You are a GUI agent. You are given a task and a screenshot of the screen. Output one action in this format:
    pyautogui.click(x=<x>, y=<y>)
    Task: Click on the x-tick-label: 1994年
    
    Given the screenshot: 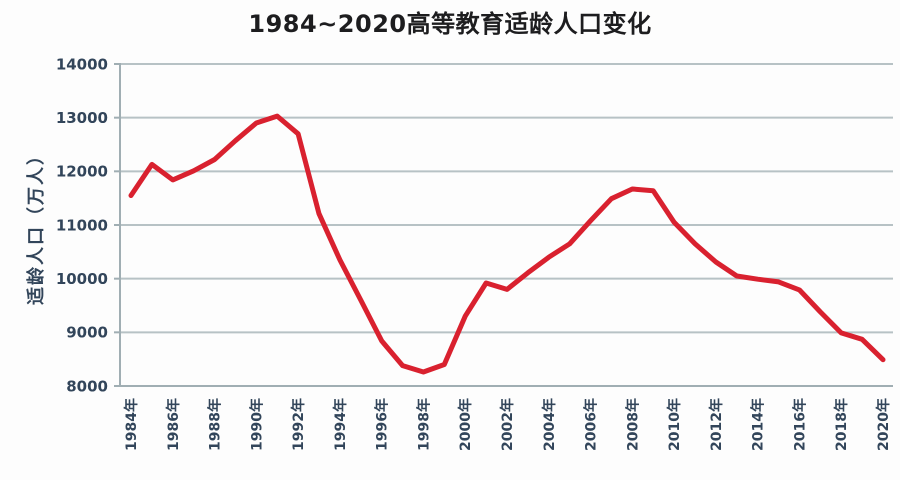 What is the action you would take?
    pyautogui.click(x=340, y=424)
    